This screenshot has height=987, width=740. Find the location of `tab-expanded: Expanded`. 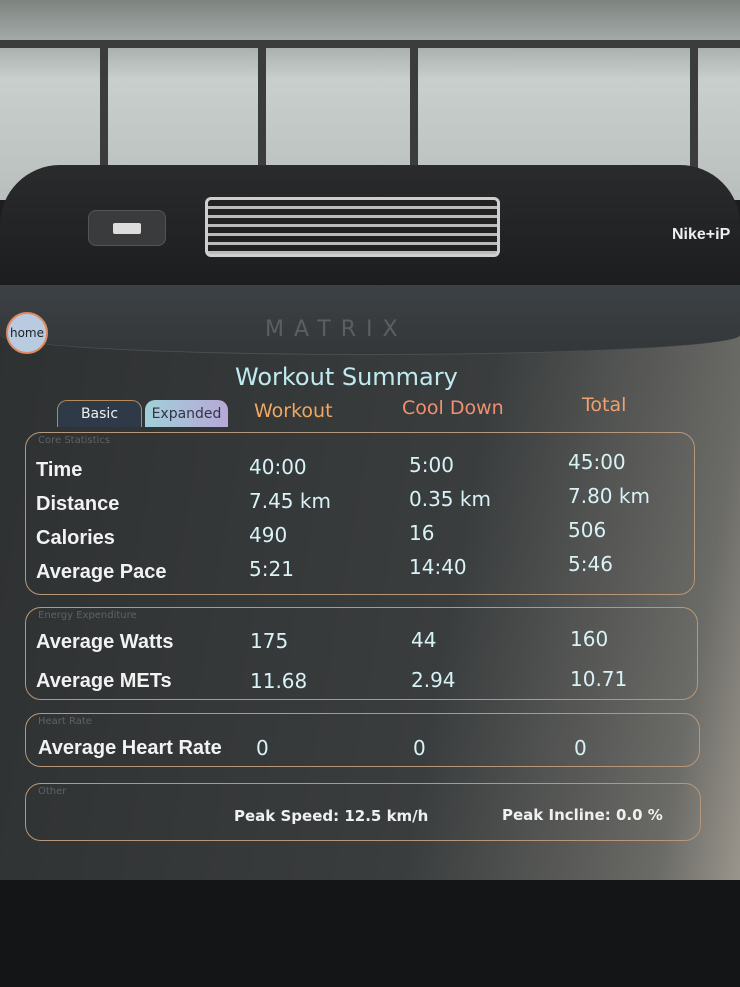

tab-expanded: Expanded is located at coordinates (186, 413).